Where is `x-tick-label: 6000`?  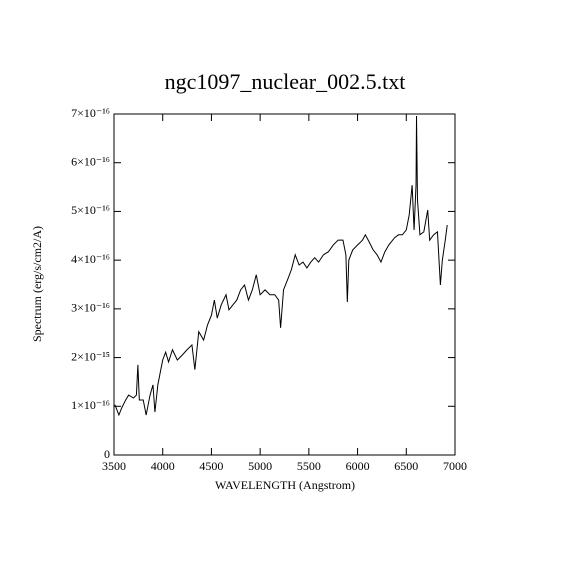 x-tick-label: 6000 is located at coordinates (358, 466).